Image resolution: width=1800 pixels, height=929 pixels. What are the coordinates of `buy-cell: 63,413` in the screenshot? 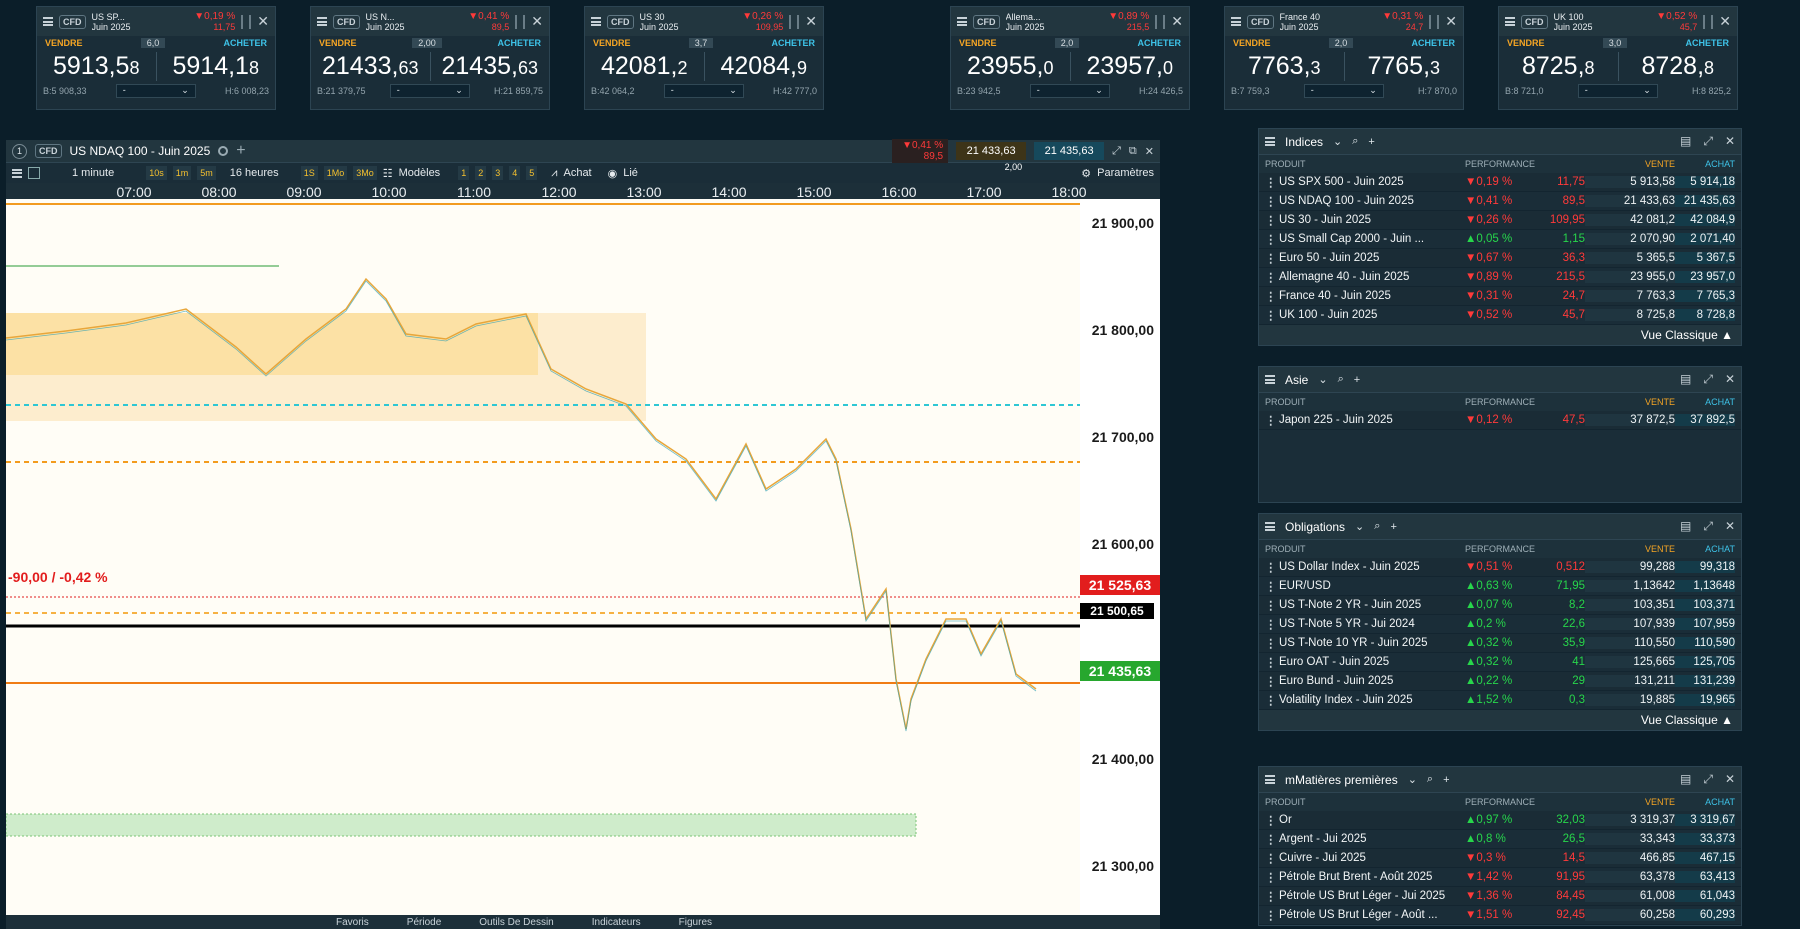 It's located at (1705, 877).